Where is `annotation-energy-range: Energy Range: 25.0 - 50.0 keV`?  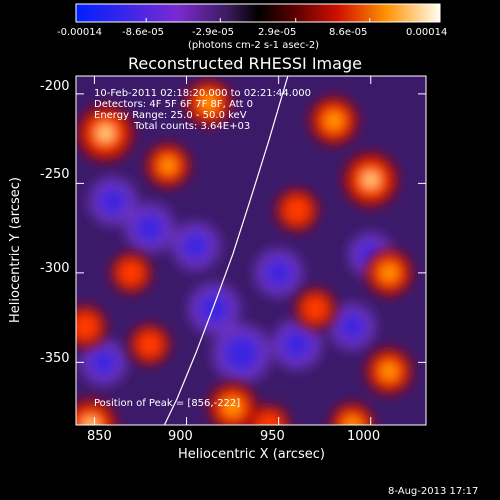 annotation-energy-range: Energy Range: 25.0 - 50.0 keV is located at coordinates (170, 115).